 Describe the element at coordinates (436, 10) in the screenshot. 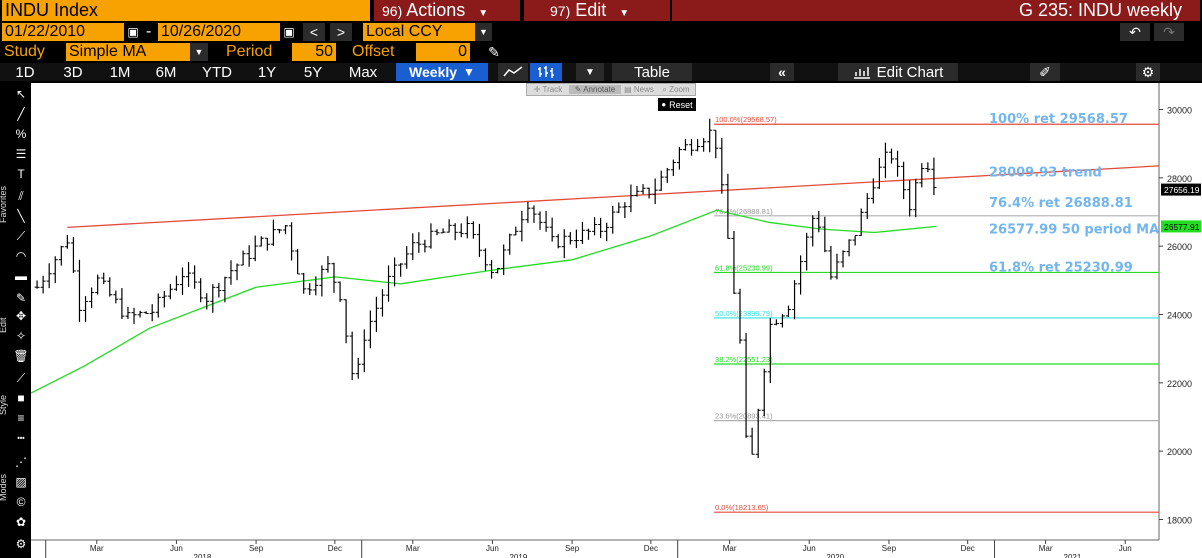

I see `actions-menu-label: Actions` at that location.